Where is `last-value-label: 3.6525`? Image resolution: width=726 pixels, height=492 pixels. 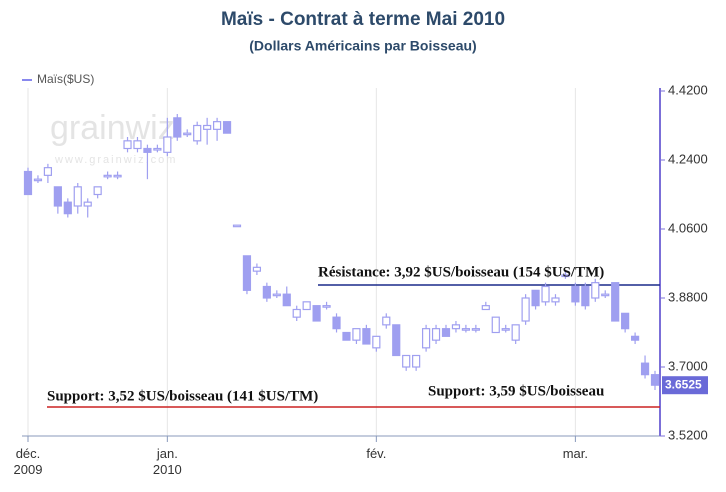 last-value-label: 3.6525 is located at coordinates (683, 384).